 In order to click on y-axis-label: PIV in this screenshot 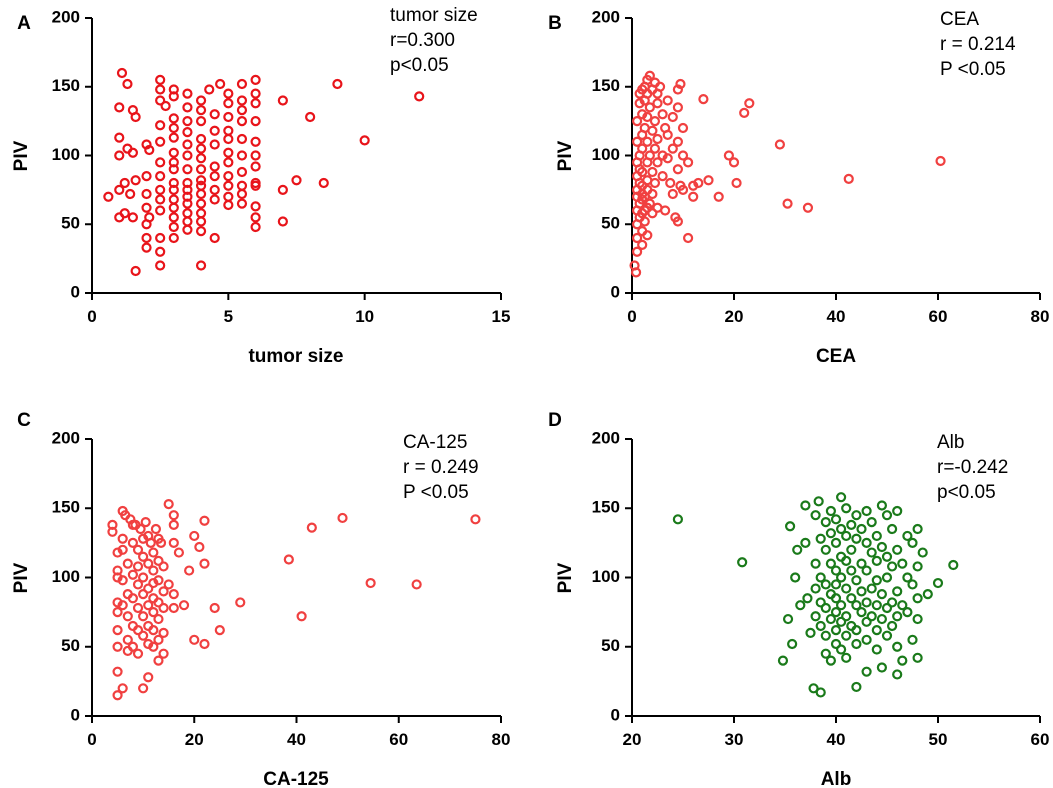, I will do `click(21, 155)`.